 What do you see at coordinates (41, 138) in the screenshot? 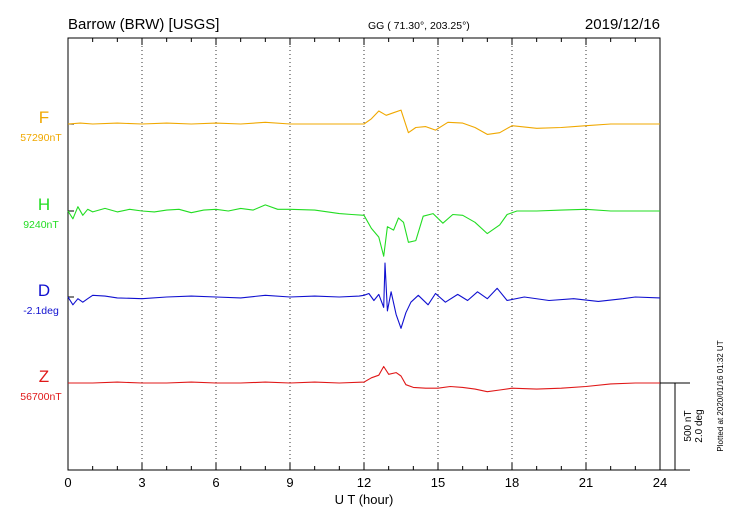
I see `series-baseline-f: 57290nT` at bounding box center [41, 138].